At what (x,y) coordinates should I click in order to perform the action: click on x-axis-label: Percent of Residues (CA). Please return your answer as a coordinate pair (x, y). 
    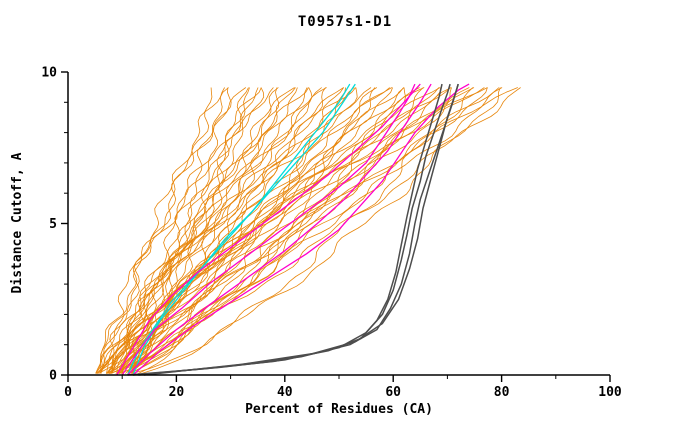
    Looking at the image, I should click on (339, 409).